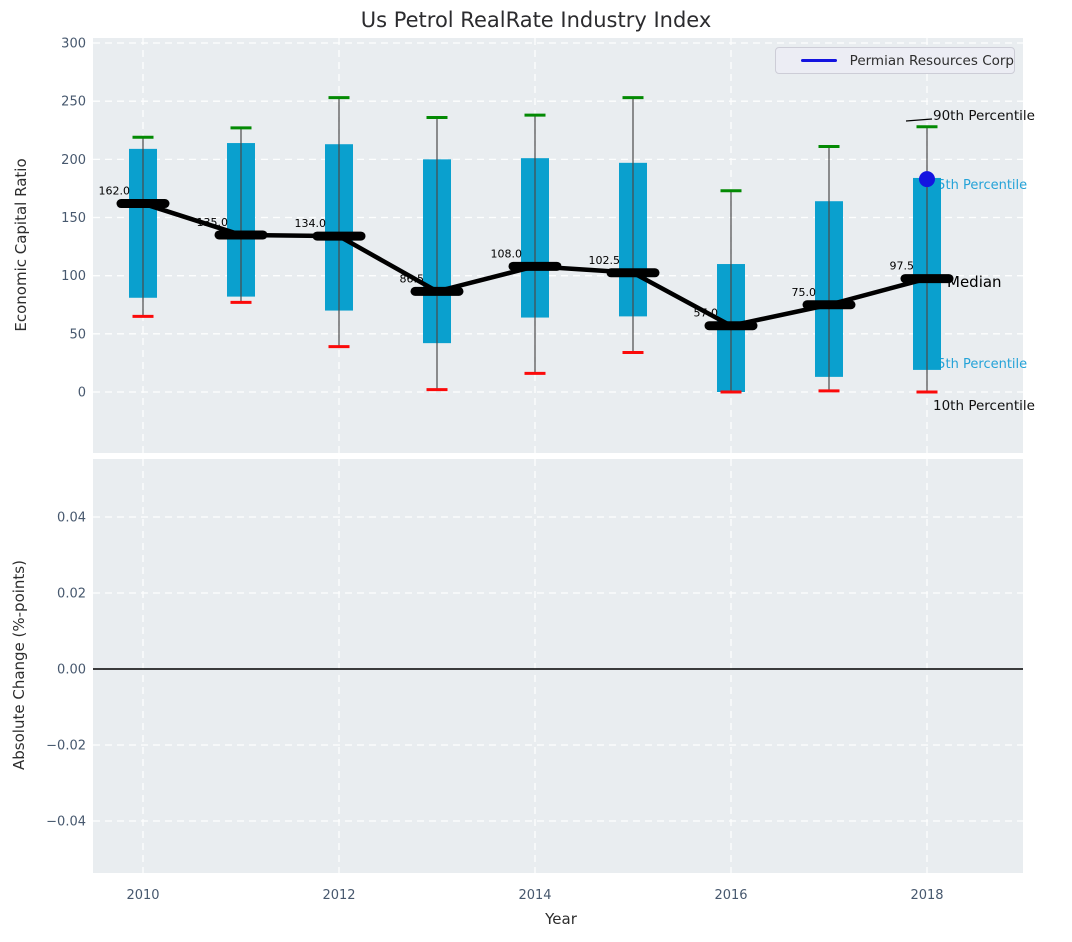 This screenshot has width=1072, height=942. What do you see at coordinates (926, 895) in the screenshot?
I see `xtick-2018: 2018` at bounding box center [926, 895].